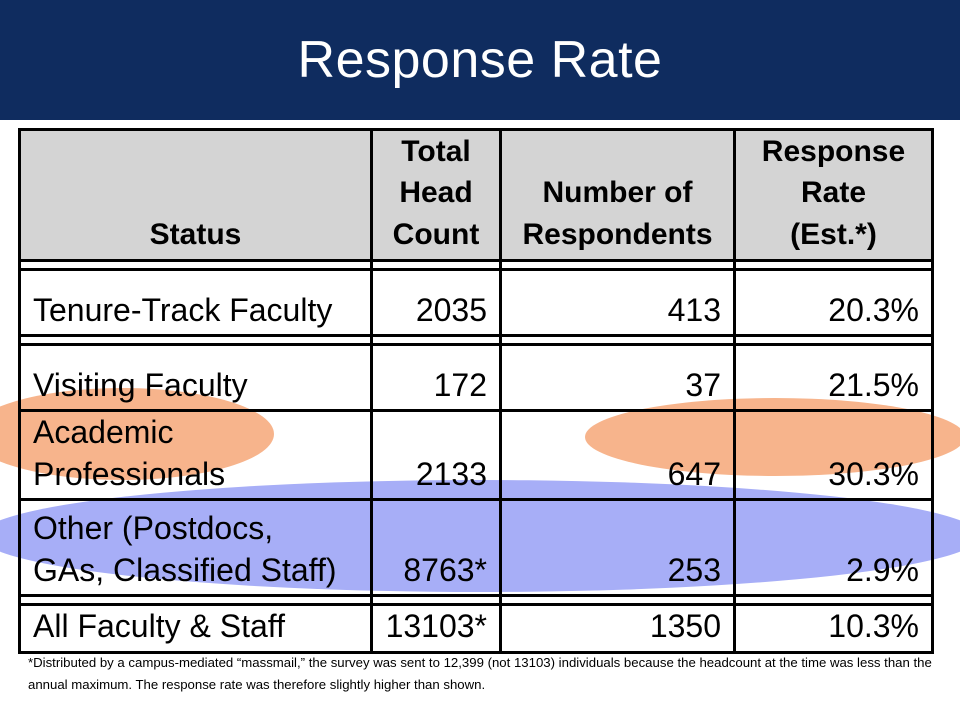 Image resolution: width=960 pixels, height=720 pixels. I want to click on status-cell: Visiting Faculty, so click(195, 378).